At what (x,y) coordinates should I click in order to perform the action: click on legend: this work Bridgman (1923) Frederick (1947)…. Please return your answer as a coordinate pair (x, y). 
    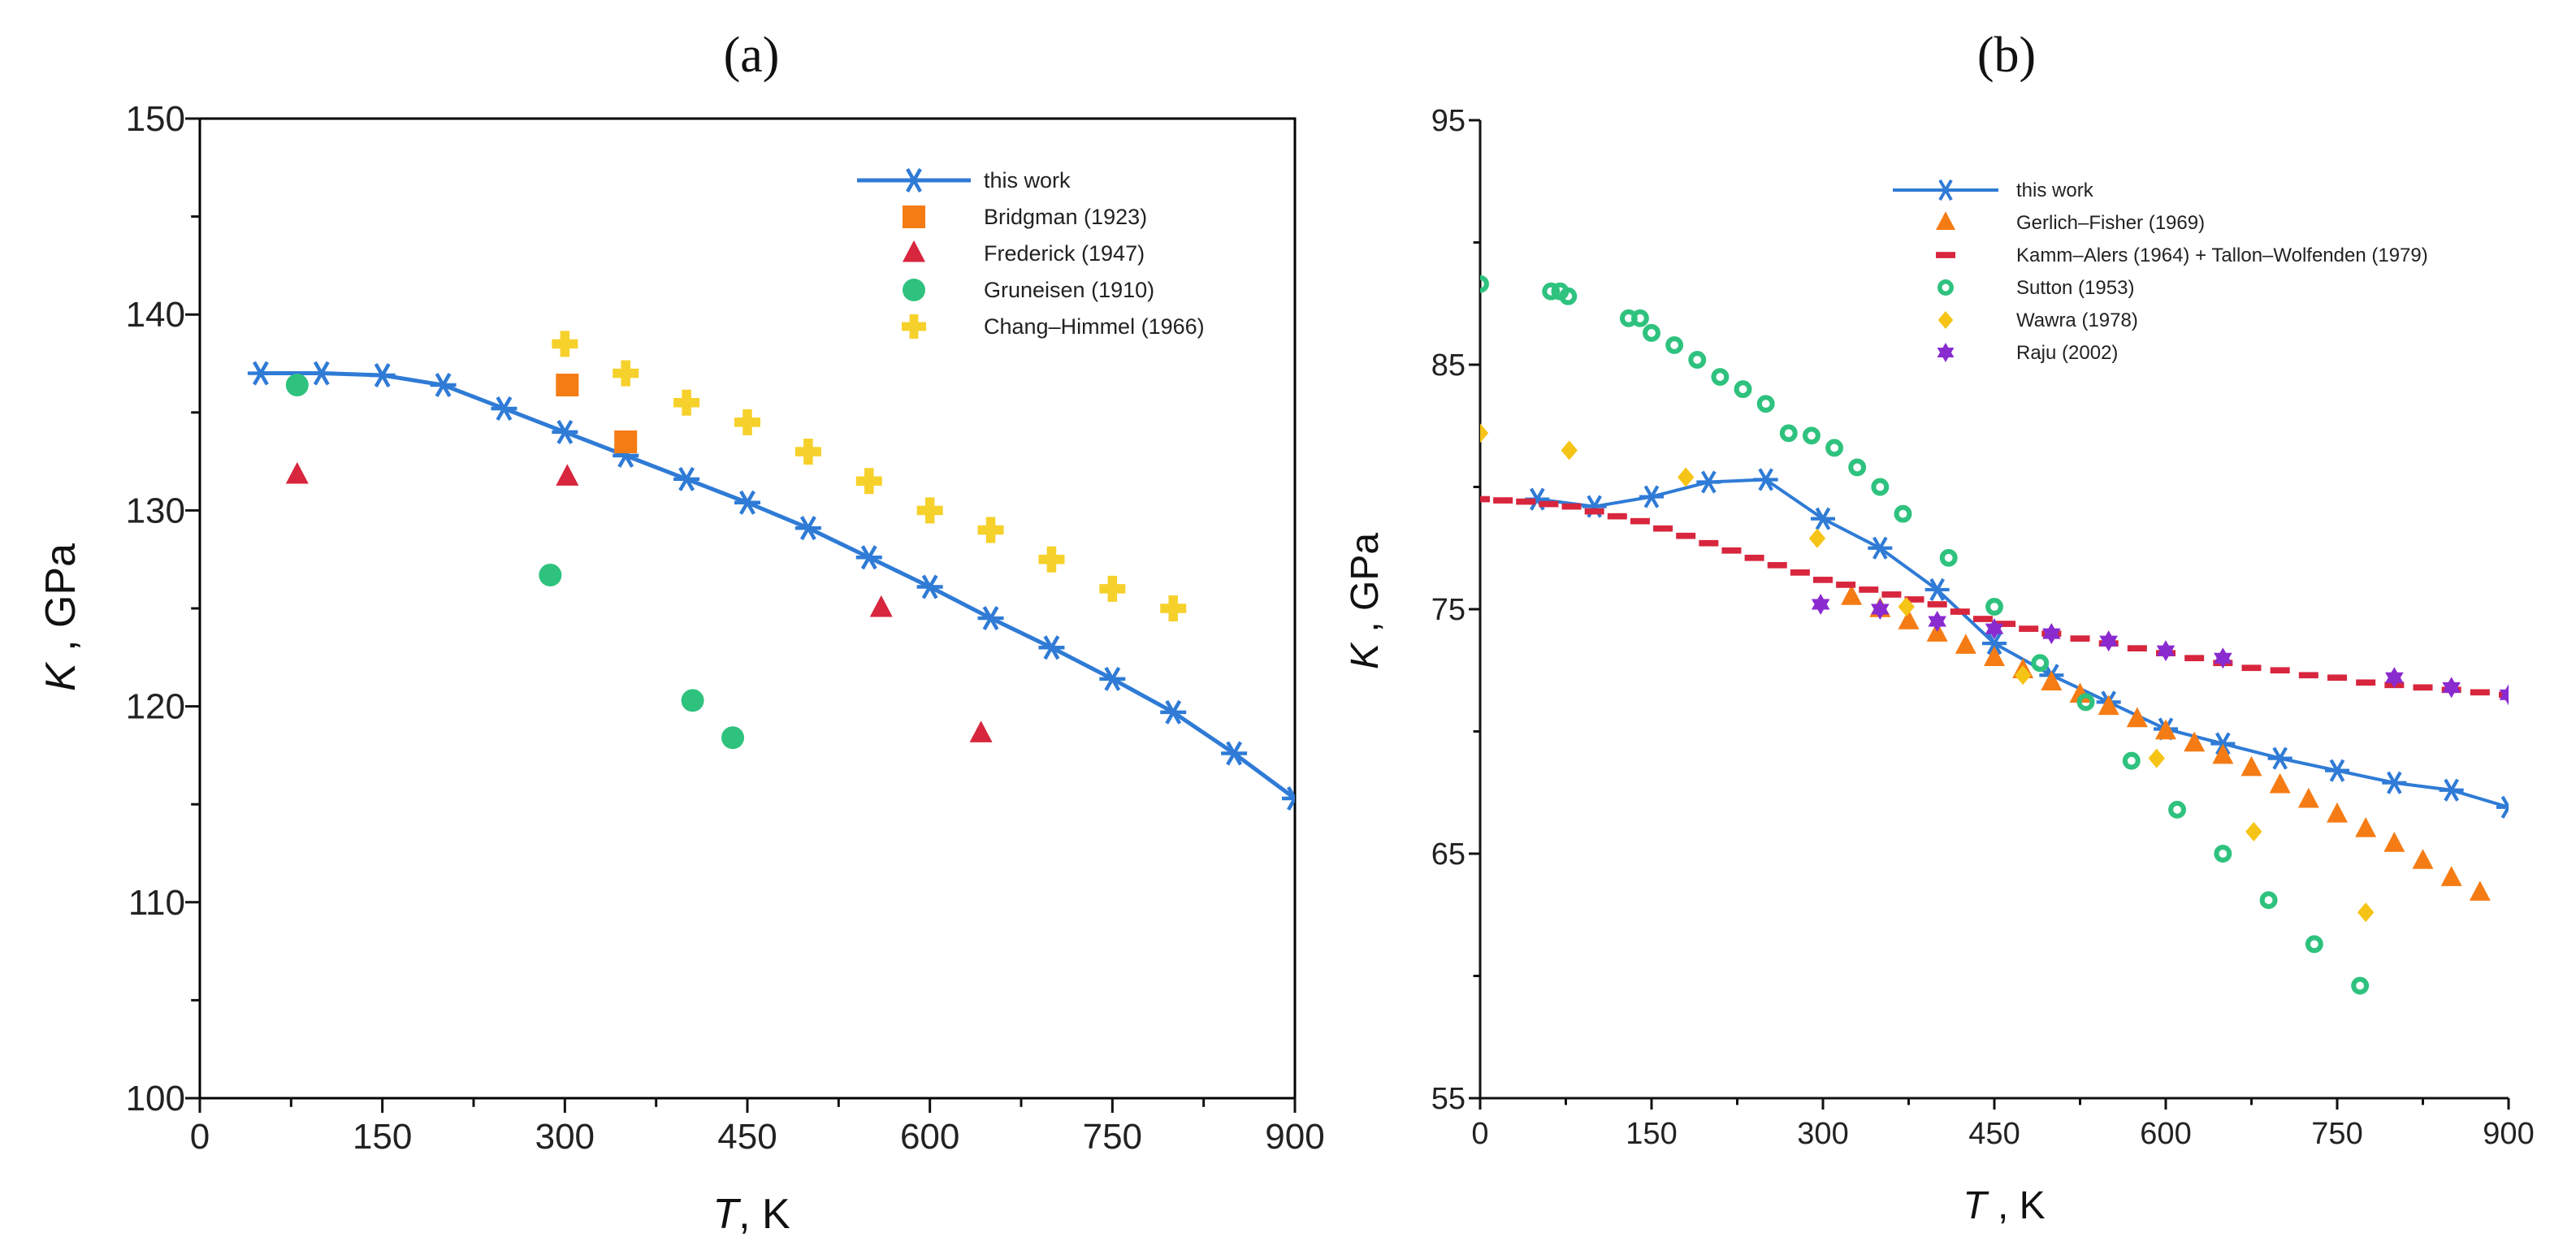
    Looking at the image, I should click on (1031, 253).